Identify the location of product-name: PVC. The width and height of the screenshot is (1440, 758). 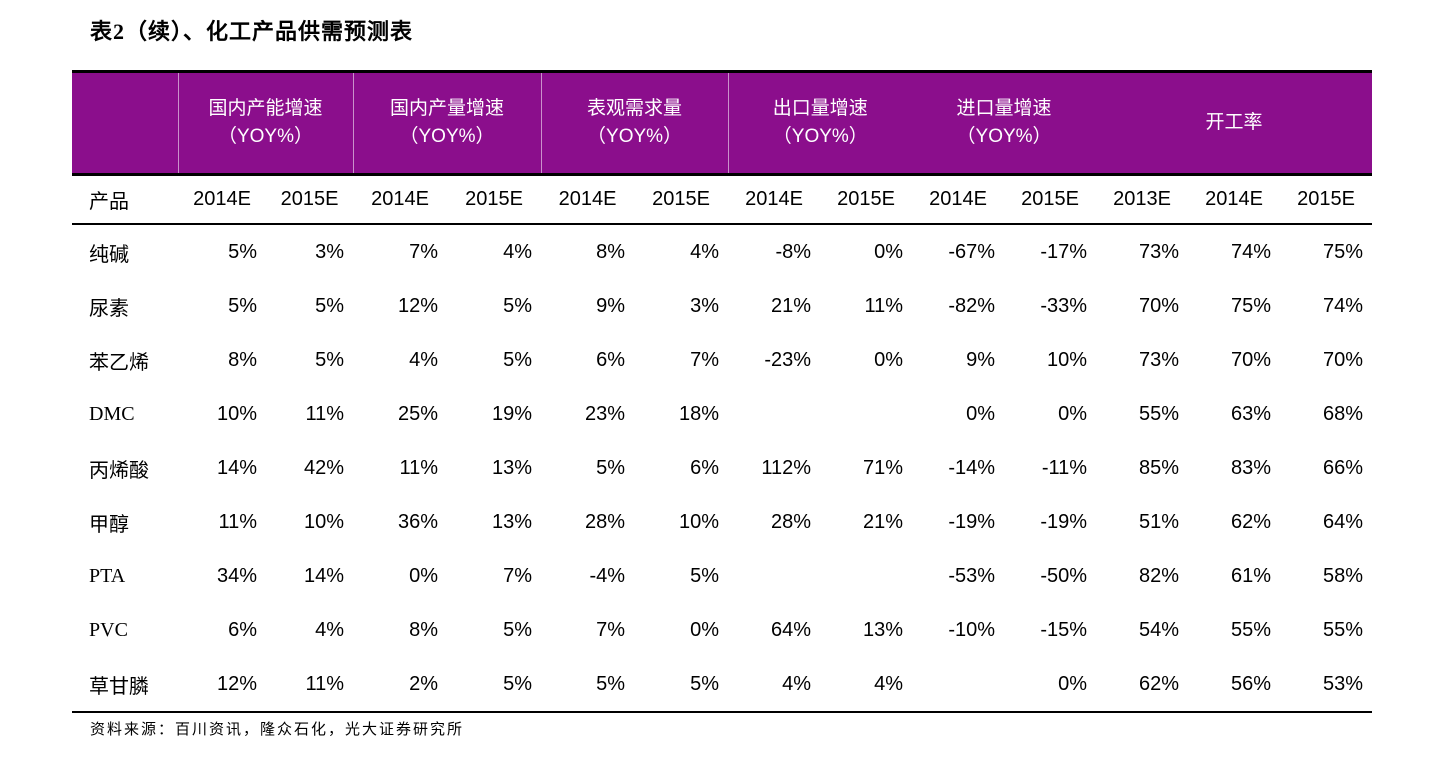
(108, 629).